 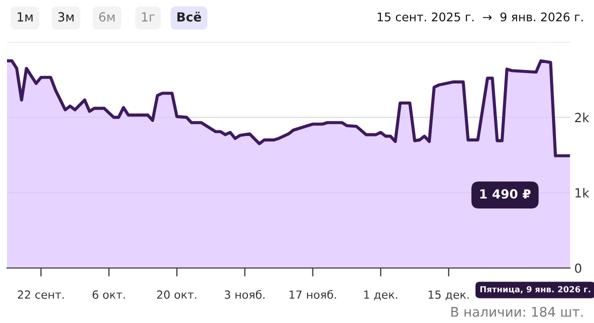 I want to click on text: 1г, so click(x=148, y=17).